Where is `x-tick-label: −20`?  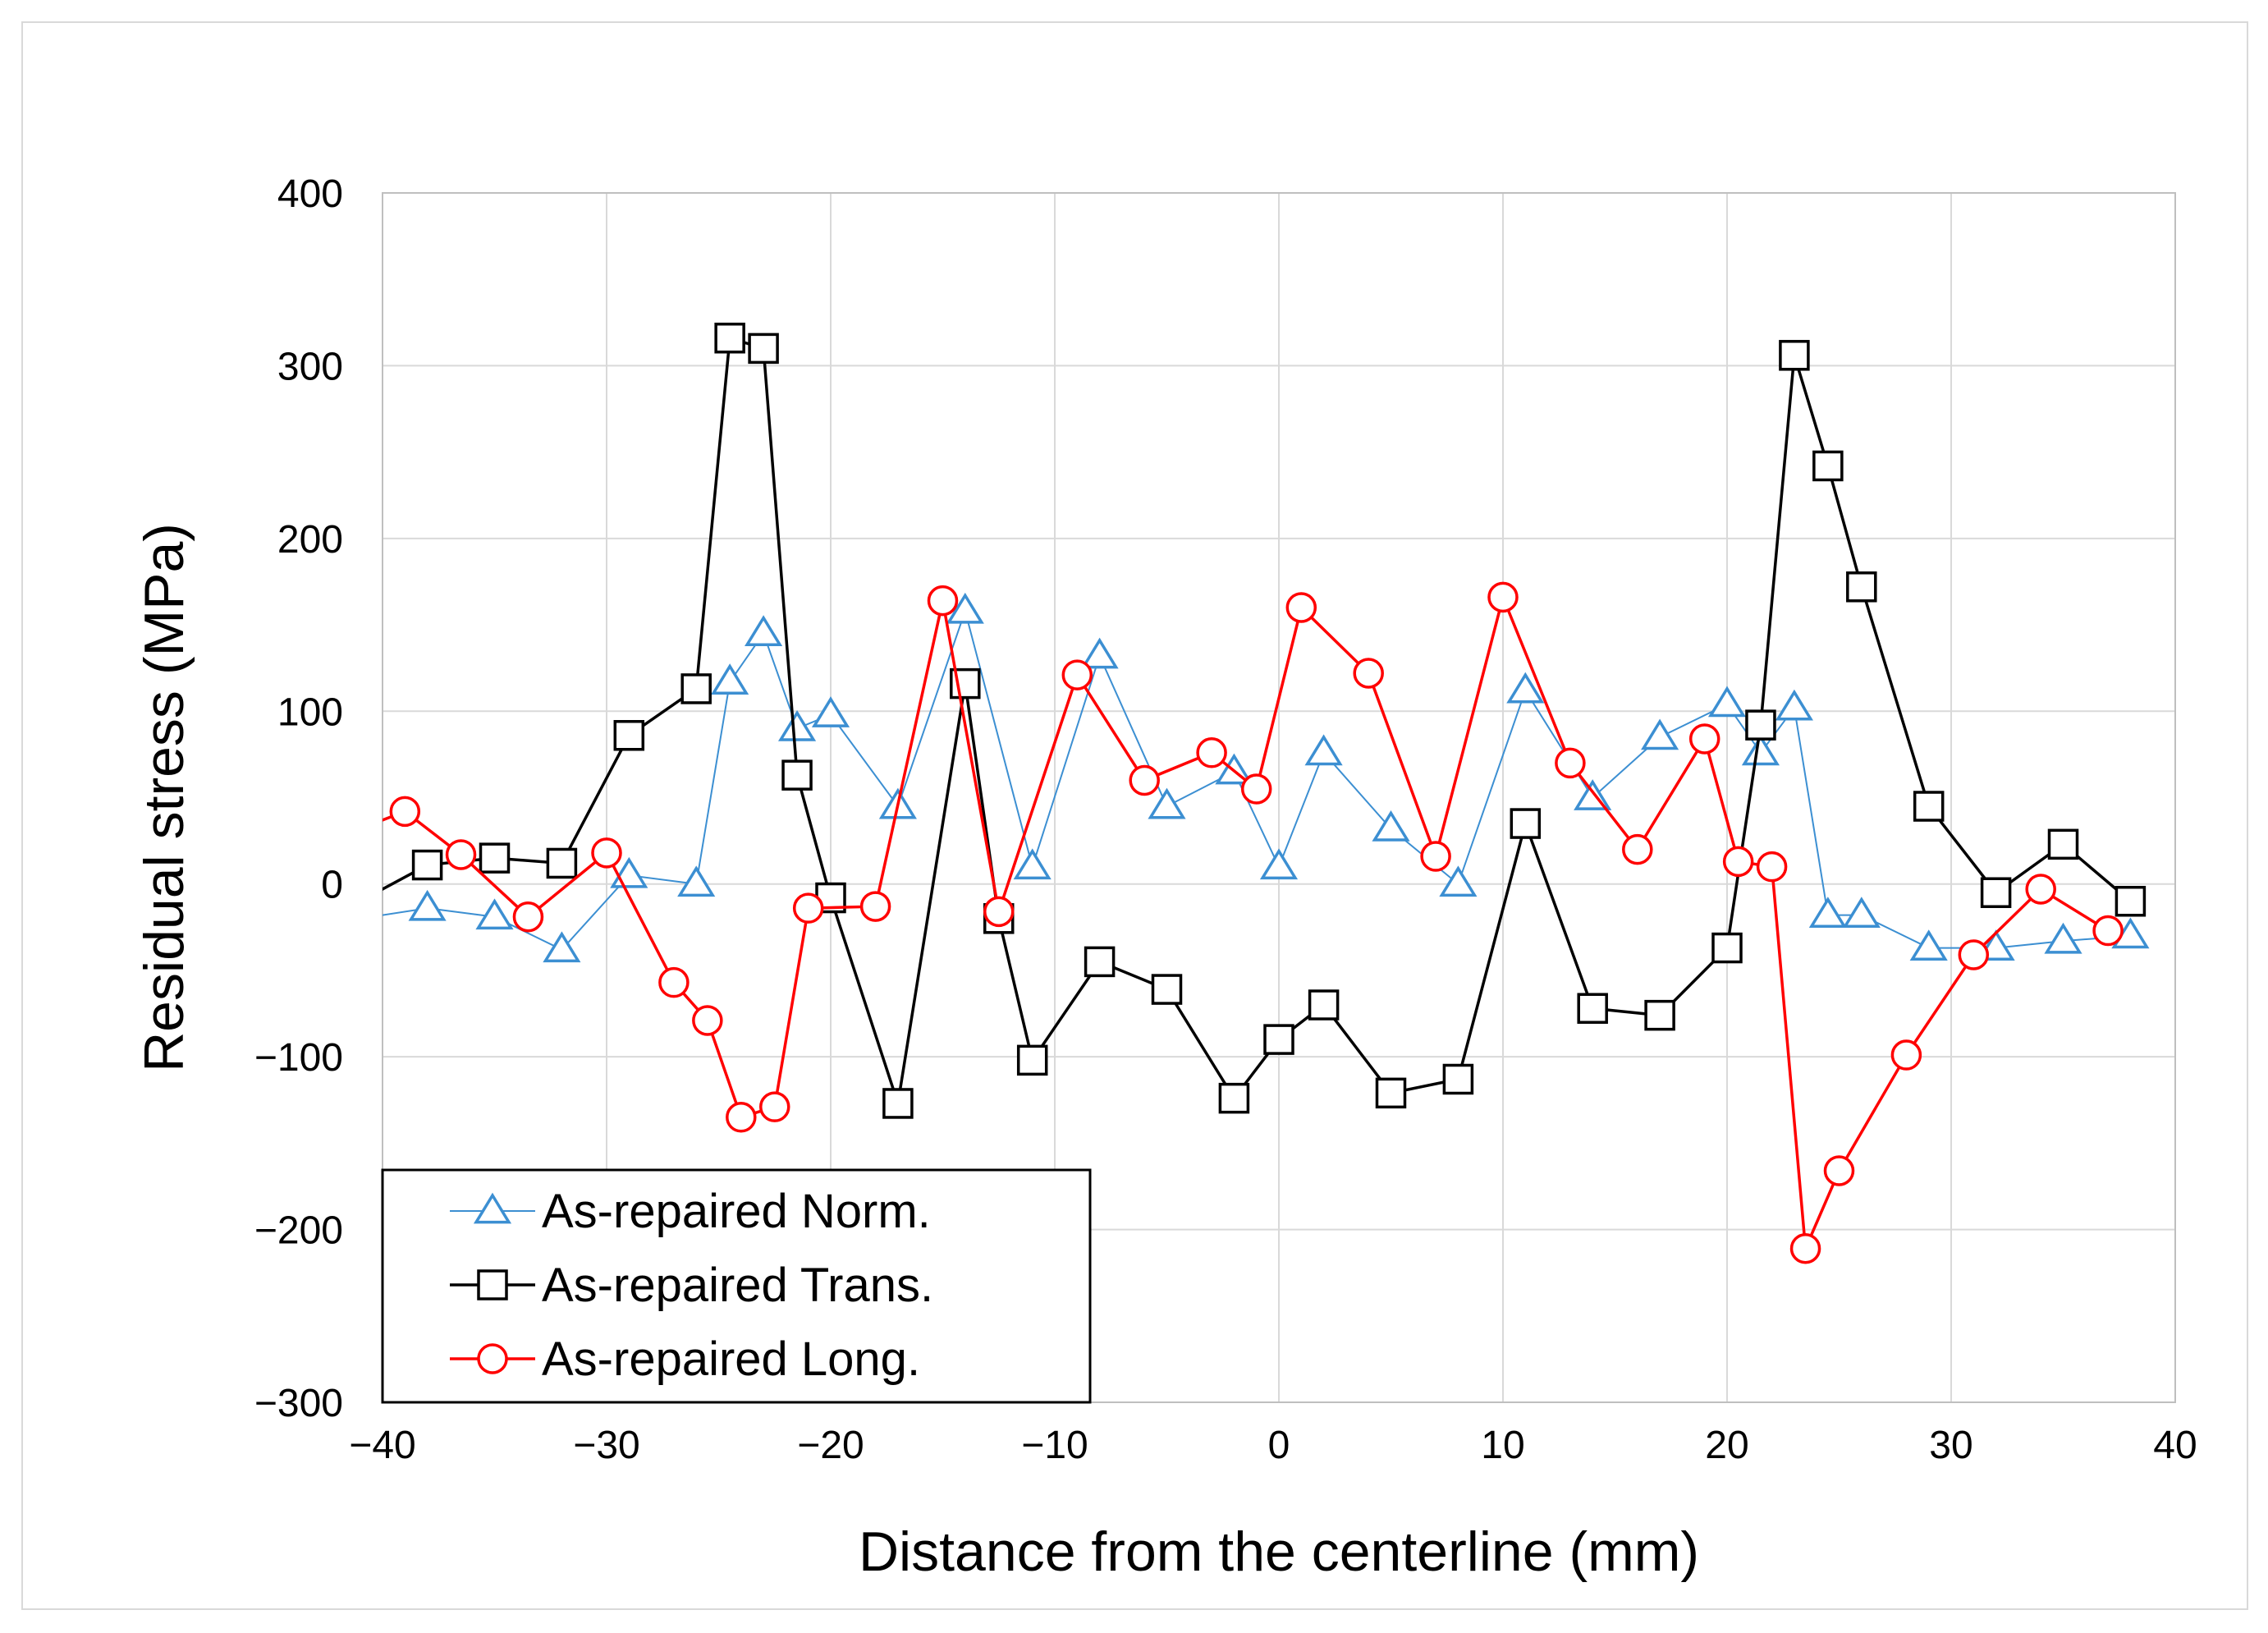
x-tick-label: −20 is located at coordinates (830, 1445).